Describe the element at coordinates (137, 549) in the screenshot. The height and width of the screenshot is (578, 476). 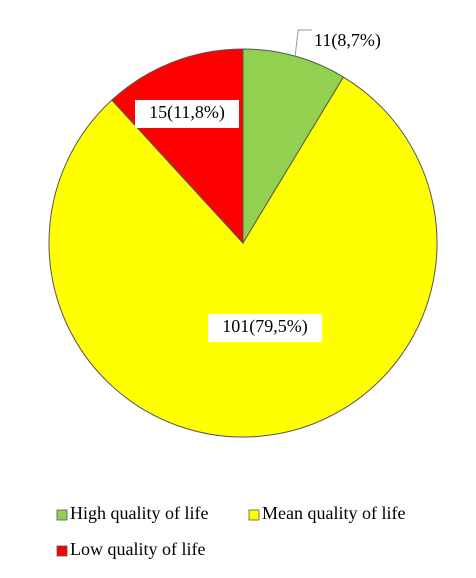
I see `legend-label: Low quality of life` at that location.